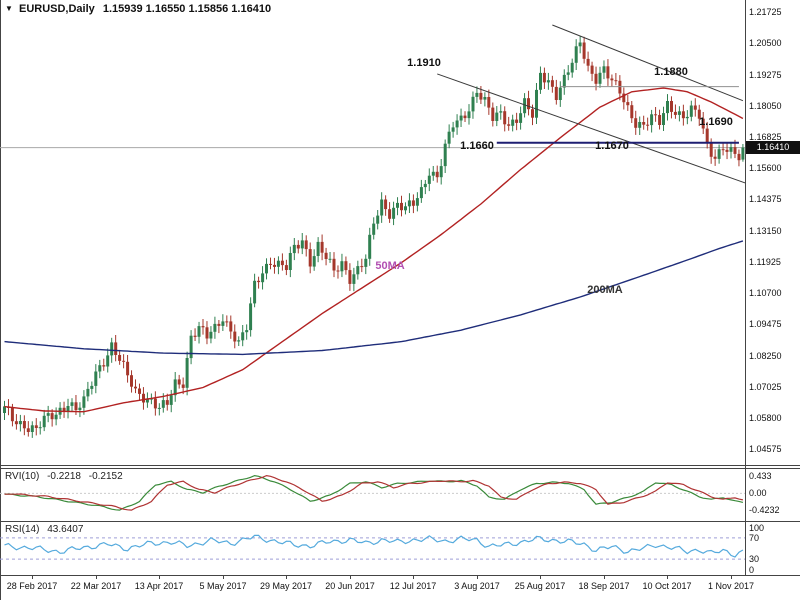  What do you see at coordinates (350, 586) in the screenshot?
I see `date-axis-label: 20 Jun 2017` at bounding box center [350, 586].